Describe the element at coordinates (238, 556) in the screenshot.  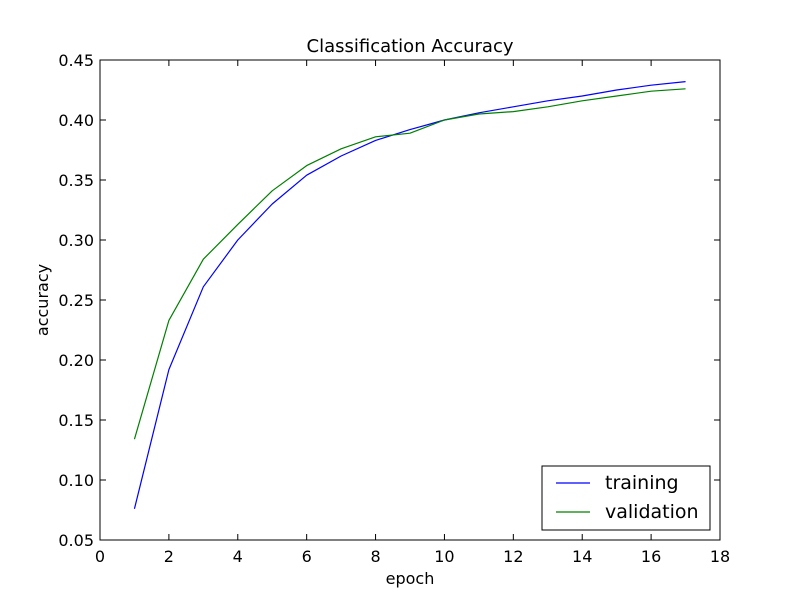
I see `x-tick-label: 4` at that location.